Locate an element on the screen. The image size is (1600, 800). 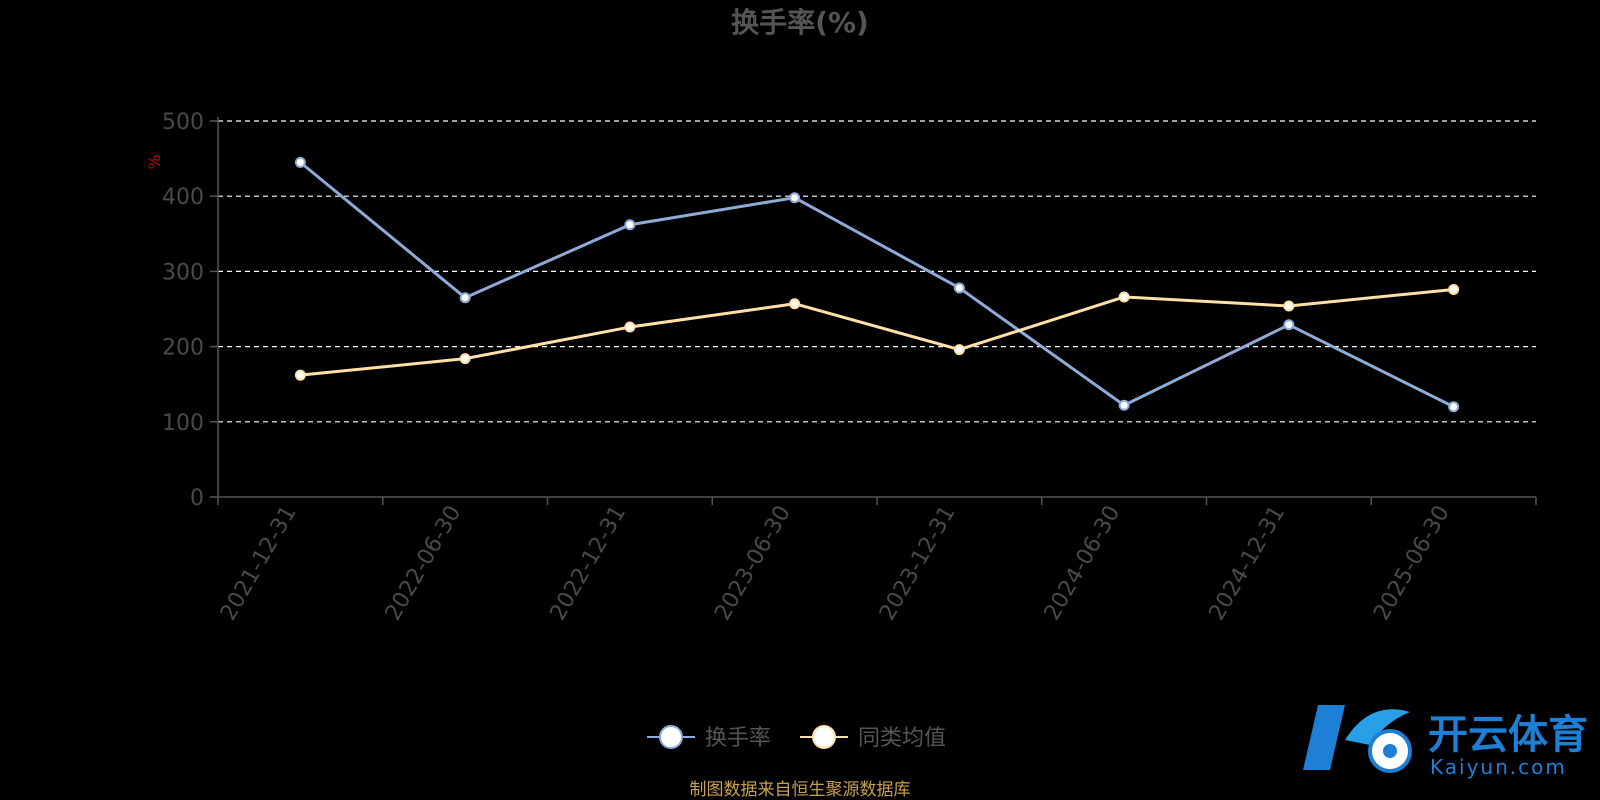
legend-marker-peer-average is located at coordinates (824, 737).